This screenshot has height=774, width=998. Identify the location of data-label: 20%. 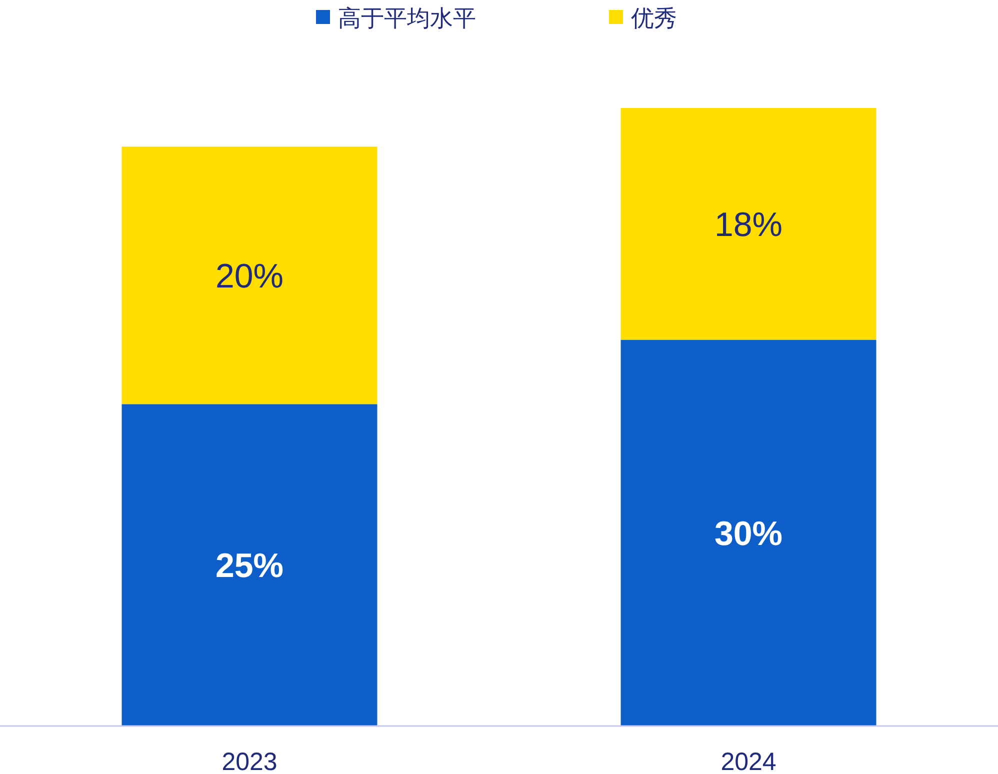
(249, 276).